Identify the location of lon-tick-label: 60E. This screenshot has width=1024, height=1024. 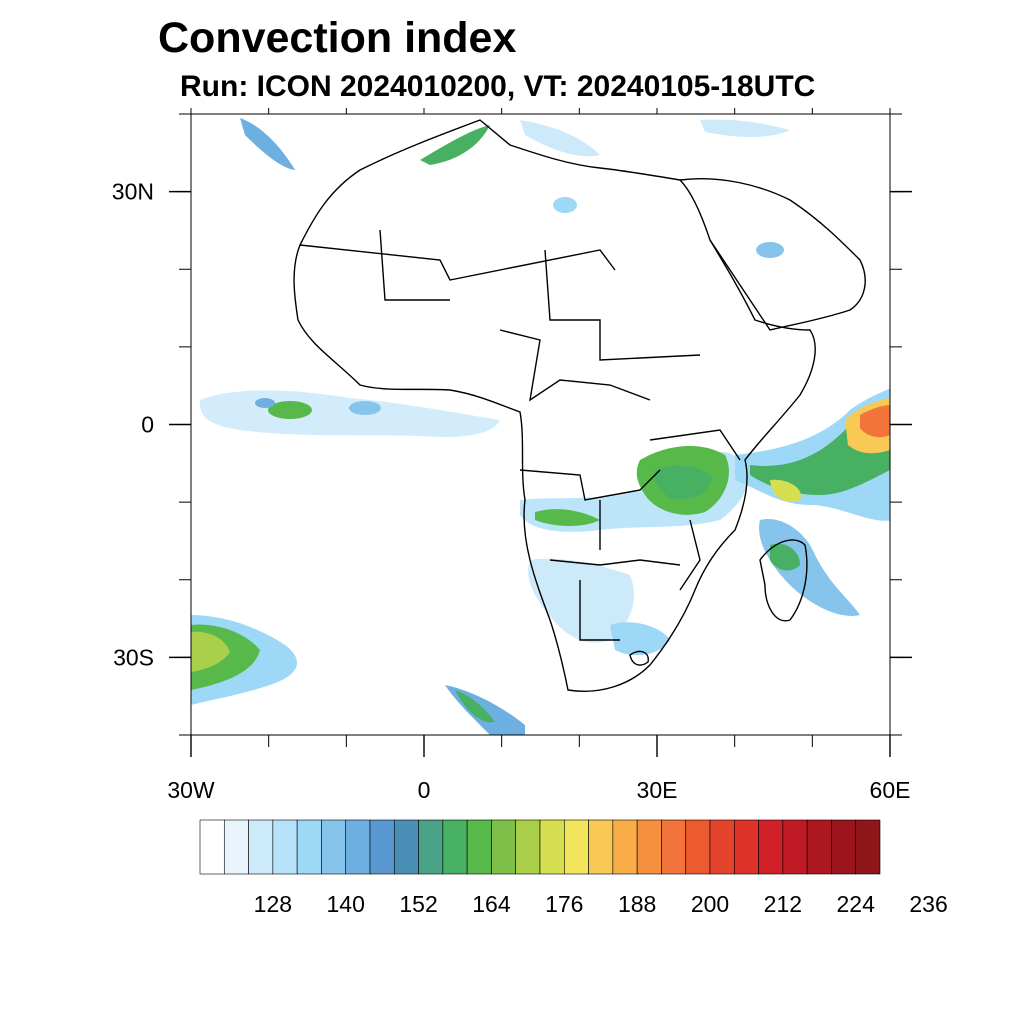
(890, 790).